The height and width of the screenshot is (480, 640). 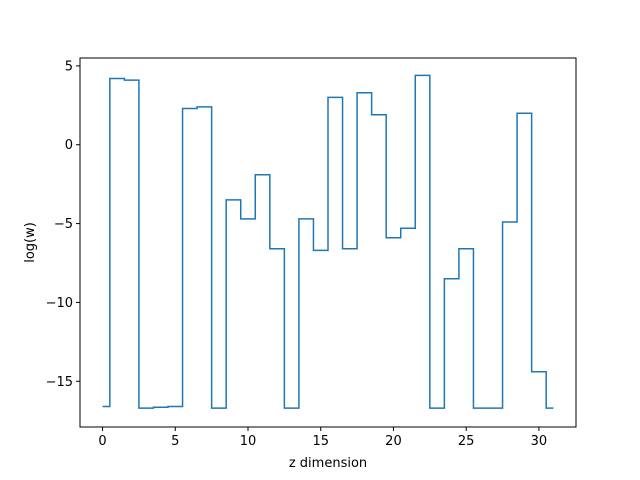 I want to click on x-axis-label: z dimension, so click(x=328, y=463).